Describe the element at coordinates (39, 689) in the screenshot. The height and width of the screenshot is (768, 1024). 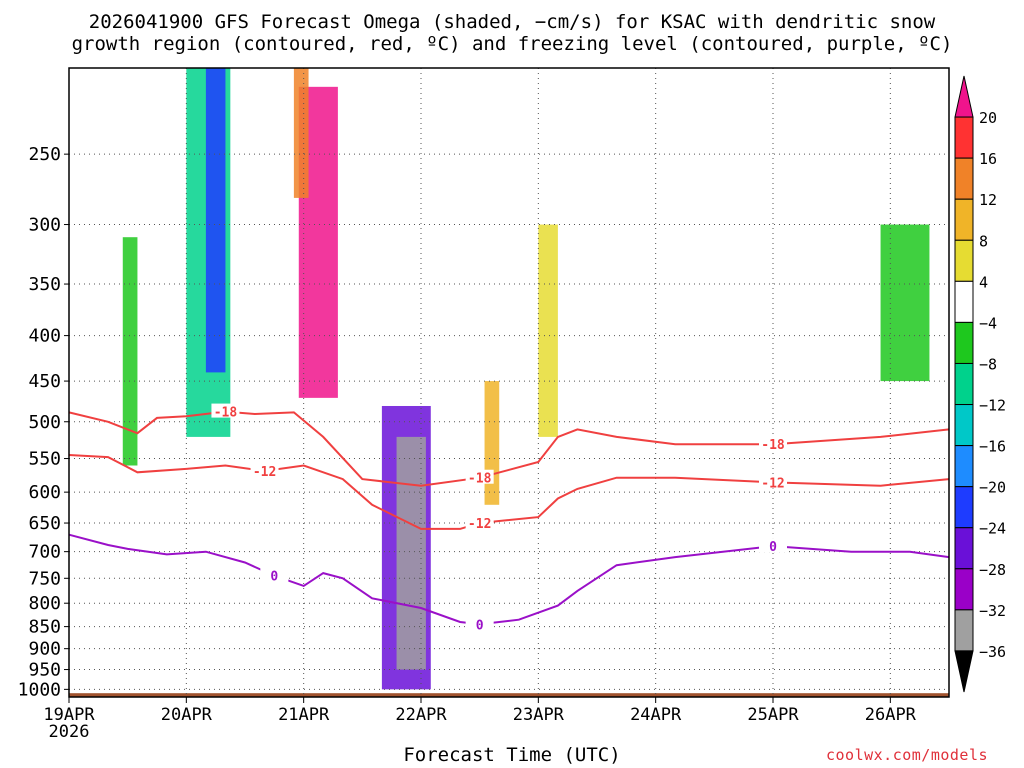
I see `y-tick-label-1000: 1000` at that location.